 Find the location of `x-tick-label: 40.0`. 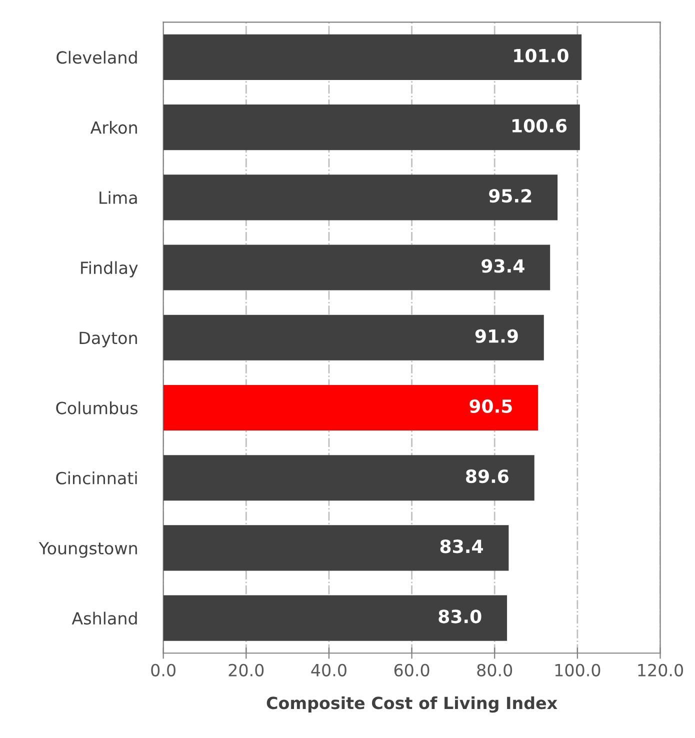

x-tick-label: 40.0 is located at coordinates (328, 670).